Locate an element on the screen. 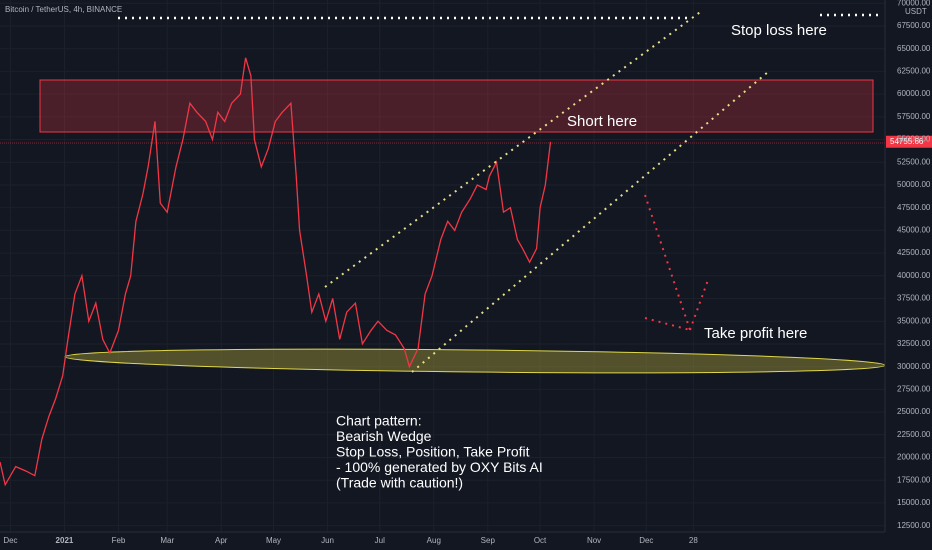 This screenshot has height=550, width=932. last-price-label: 54755.66 is located at coordinates (907, 141).